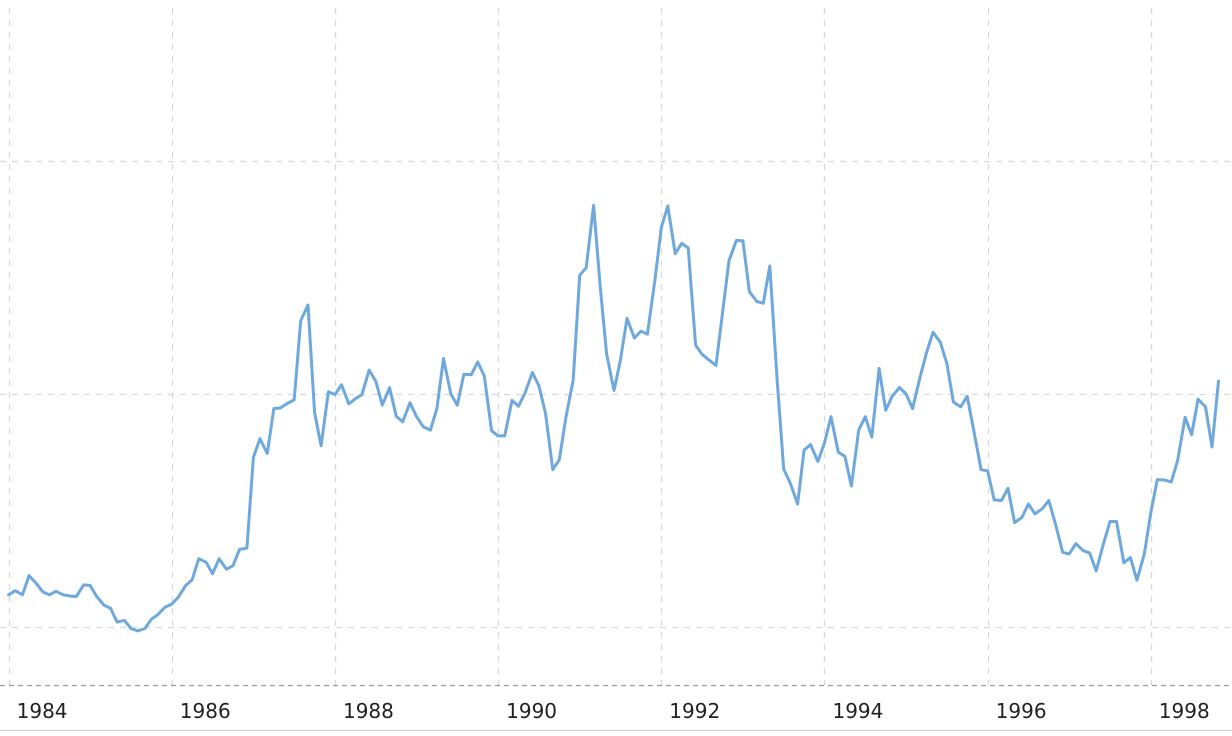 The width and height of the screenshot is (1232, 736). Describe the element at coordinates (857, 711) in the screenshot. I see `x-tick-label-1994: 1994` at that location.